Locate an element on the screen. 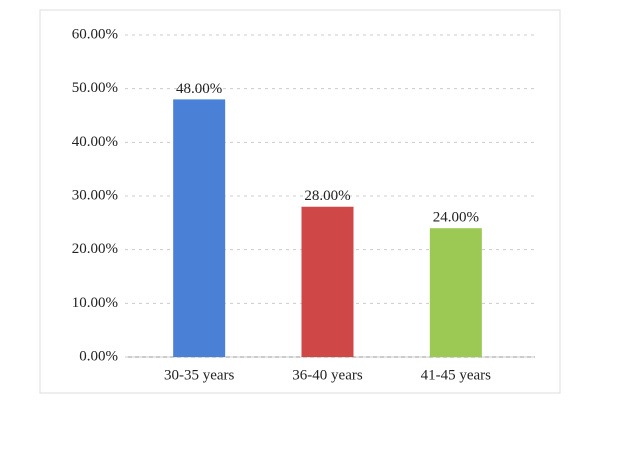 The image size is (625, 452). value-label: 24.00% is located at coordinates (456, 218).